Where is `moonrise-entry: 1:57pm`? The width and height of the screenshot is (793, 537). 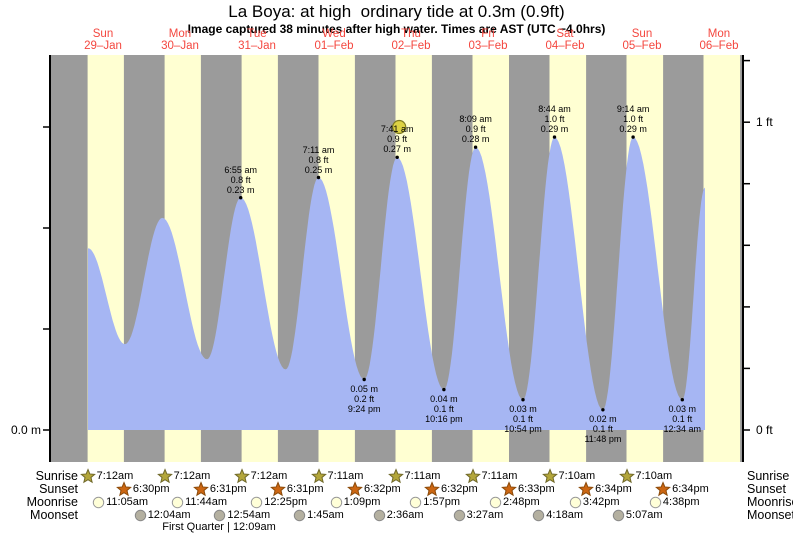
moonrise-entry: 1:57pm is located at coordinates (434, 502).